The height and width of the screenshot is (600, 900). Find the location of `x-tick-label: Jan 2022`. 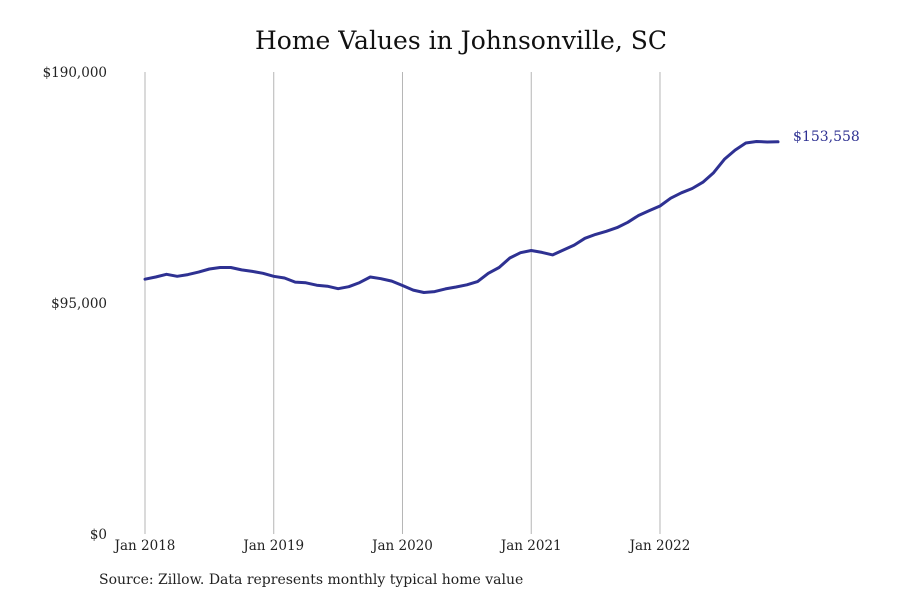

x-tick-label: Jan 2022 is located at coordinates (659, 546).